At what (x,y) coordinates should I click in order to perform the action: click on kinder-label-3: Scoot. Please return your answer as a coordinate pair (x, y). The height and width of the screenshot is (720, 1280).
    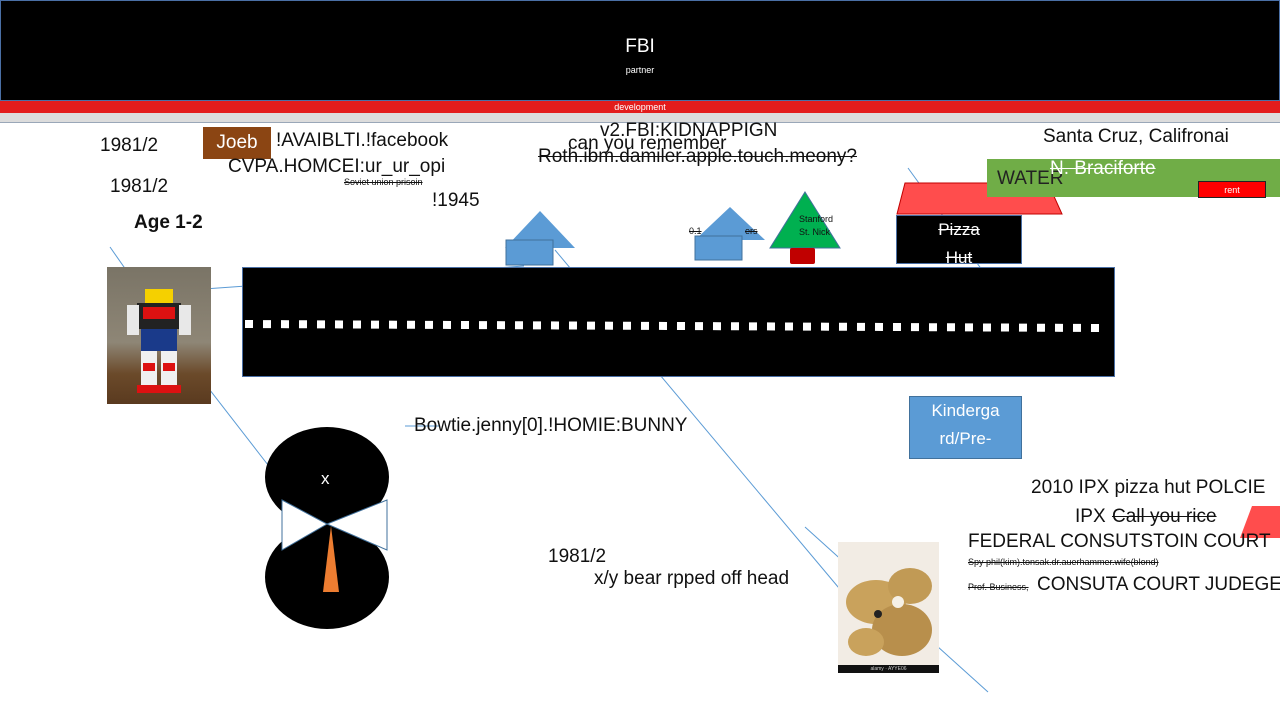
    Looking at the image, I should click on (965, 455).